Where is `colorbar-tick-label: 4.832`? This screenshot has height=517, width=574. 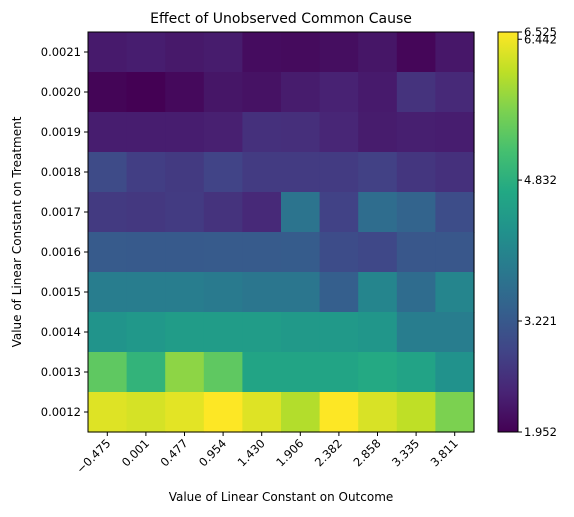
colorbar-tick-label: 4.832 is located at coordinates (540, 180).